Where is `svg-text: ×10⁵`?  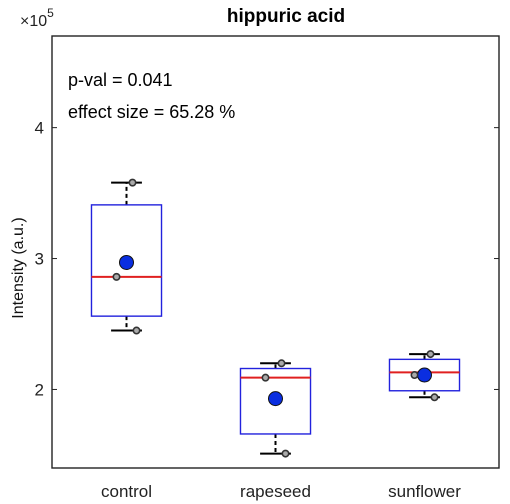 svg-text: ×10⁵ is located at coordinates (37, 18).